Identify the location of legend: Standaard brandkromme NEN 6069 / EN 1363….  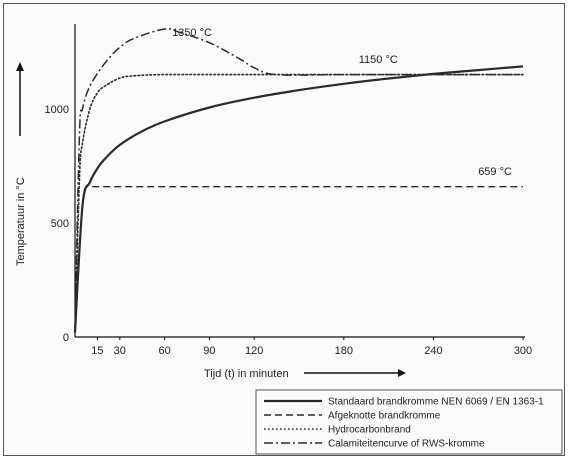
(409, 422).